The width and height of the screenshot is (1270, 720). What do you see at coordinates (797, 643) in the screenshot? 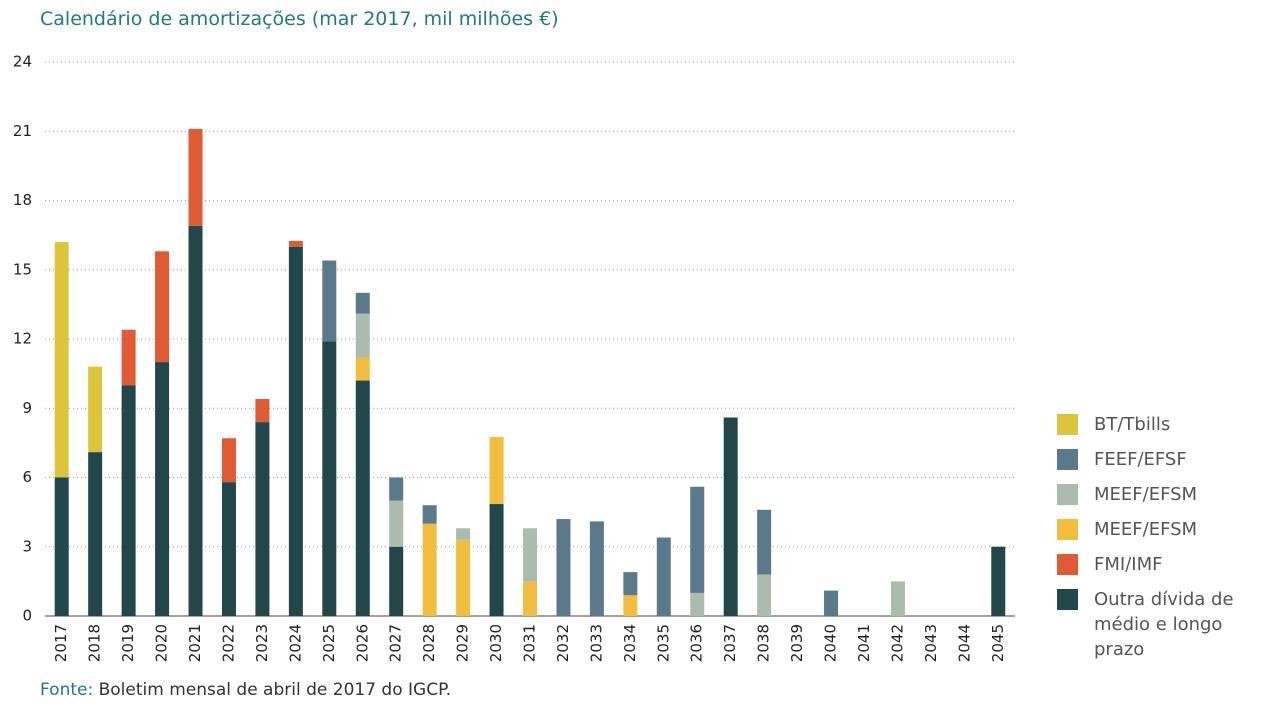
I see `x-tick-label: 2039` at bounding box center [797, 643].